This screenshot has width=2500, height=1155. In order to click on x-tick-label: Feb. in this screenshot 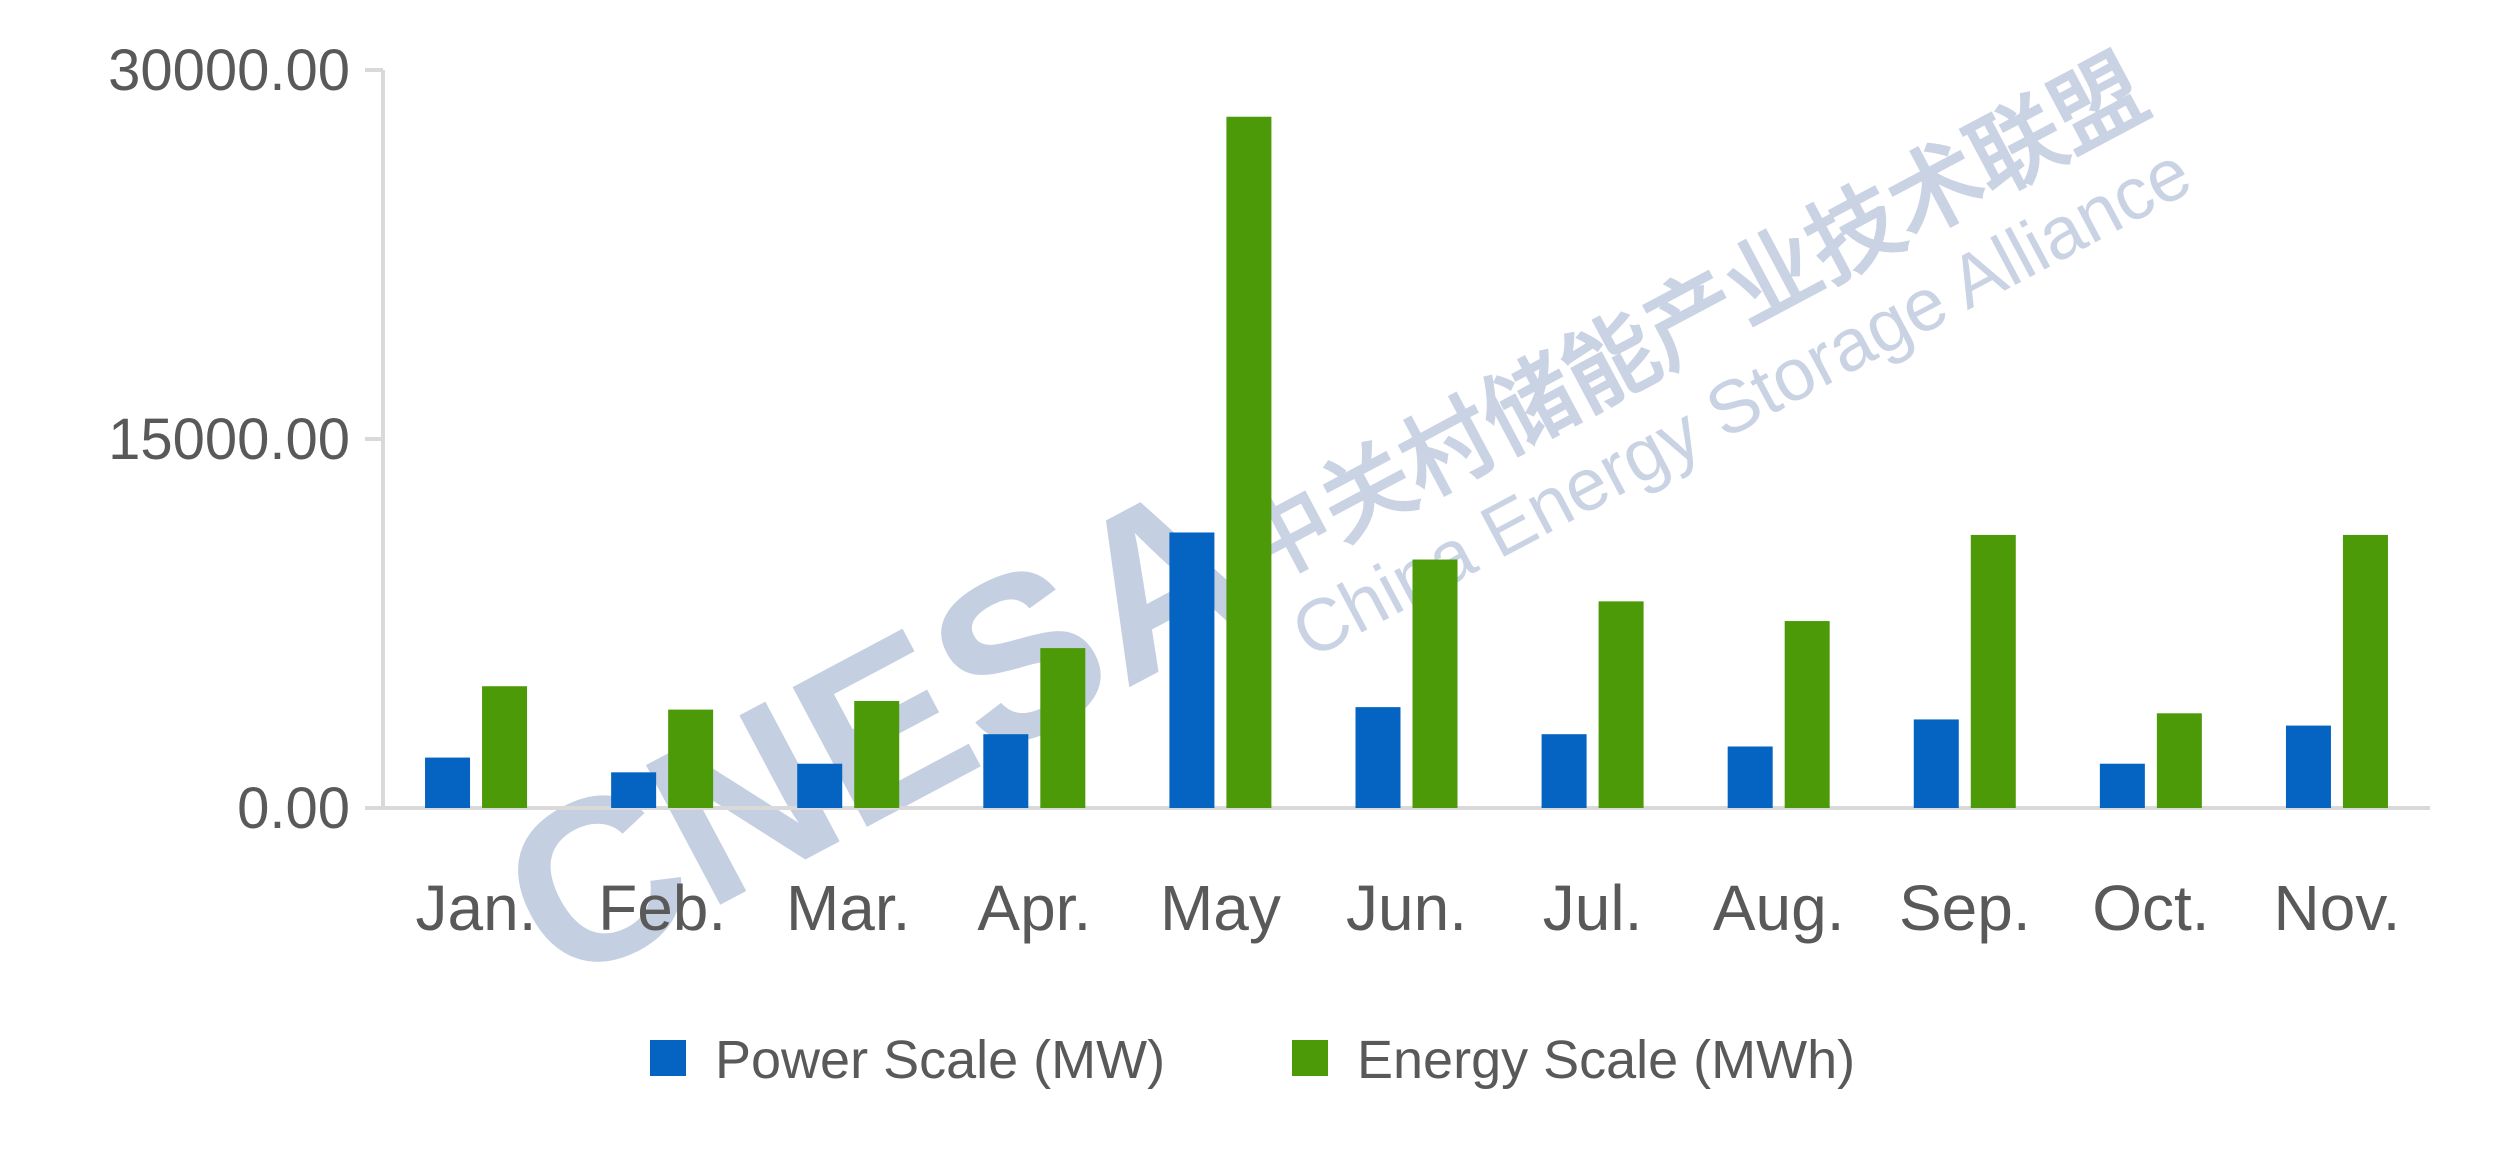, I will do `click(662, 908)`.